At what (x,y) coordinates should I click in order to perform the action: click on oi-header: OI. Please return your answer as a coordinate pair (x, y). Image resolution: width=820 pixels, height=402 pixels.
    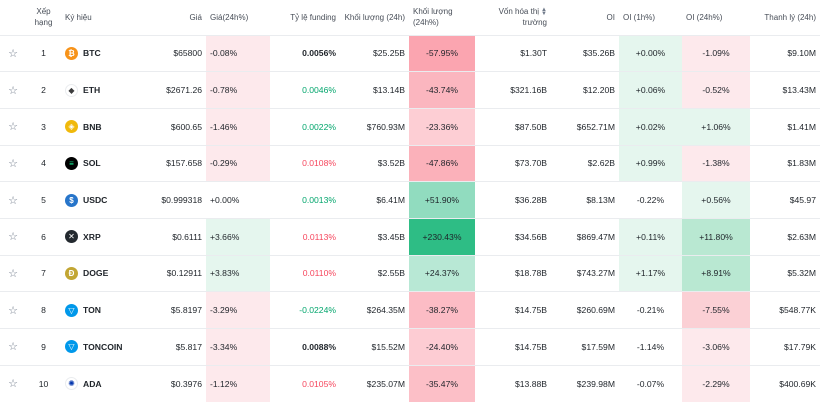
    Looking at the image, I should click on (610, 17).